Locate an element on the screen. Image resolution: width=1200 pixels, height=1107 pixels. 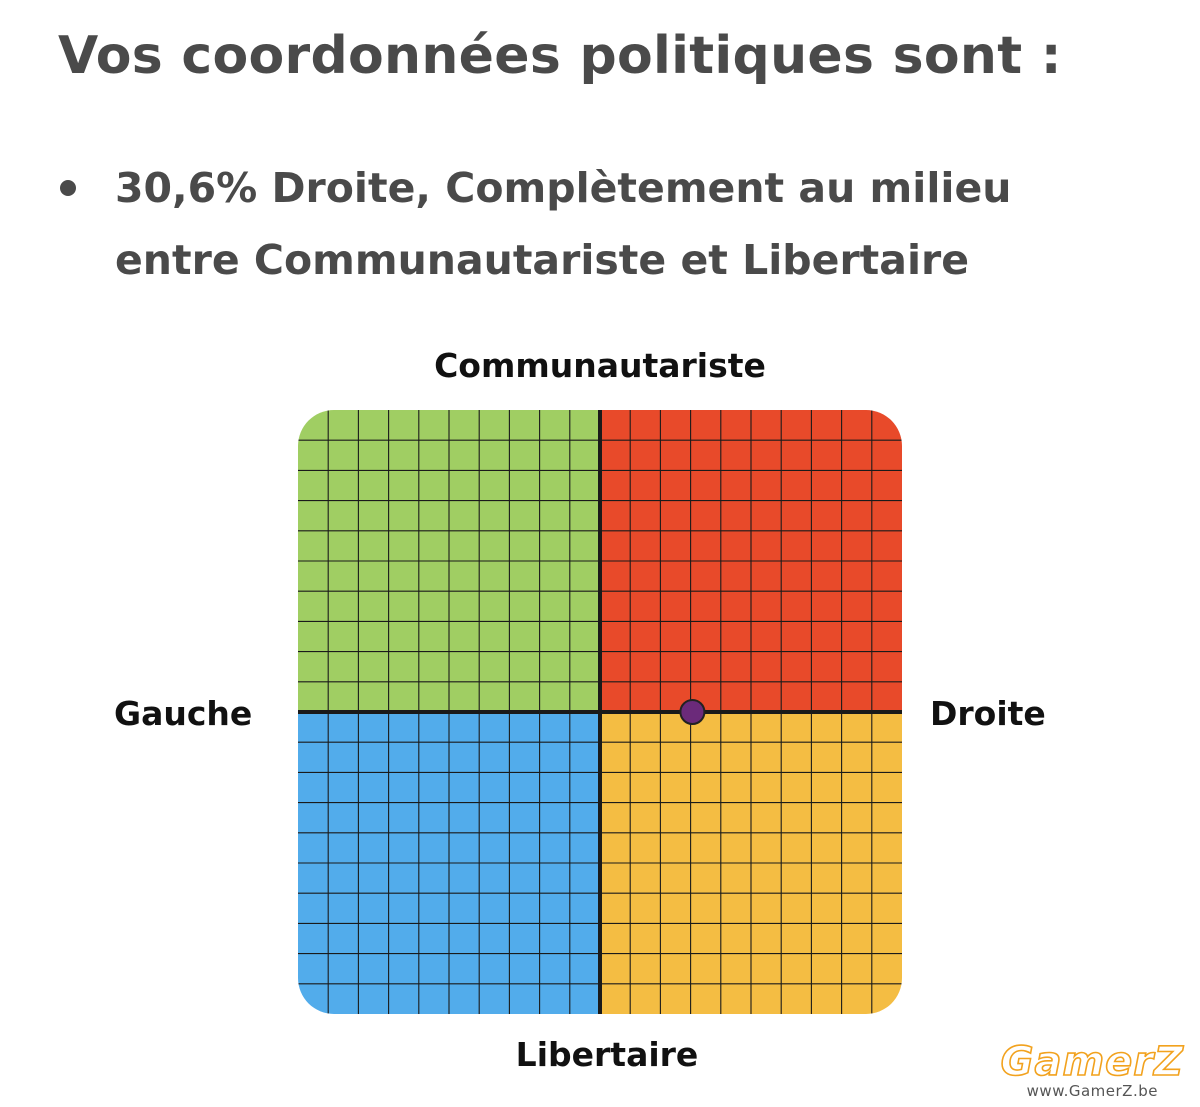
page-title: Vos coordonnées politiques sont : is located at coordinates (560, 56).